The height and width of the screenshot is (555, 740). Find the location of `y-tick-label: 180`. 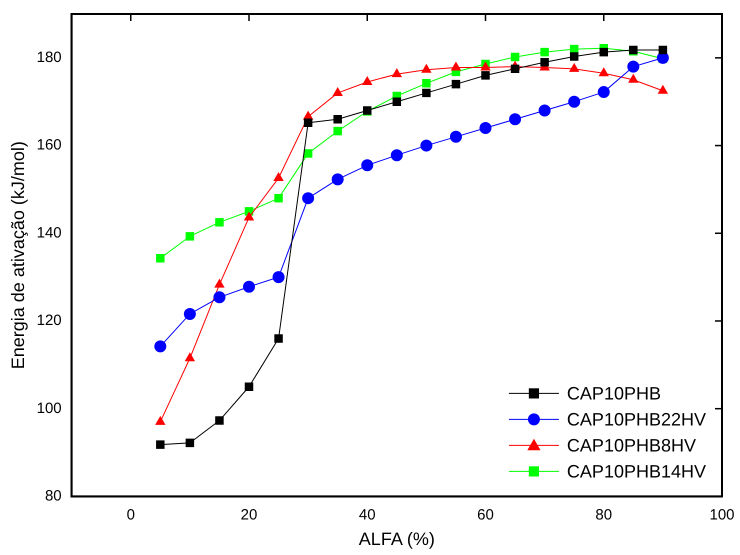

y-tick-label: 180 is located at coordinates (49, 57).